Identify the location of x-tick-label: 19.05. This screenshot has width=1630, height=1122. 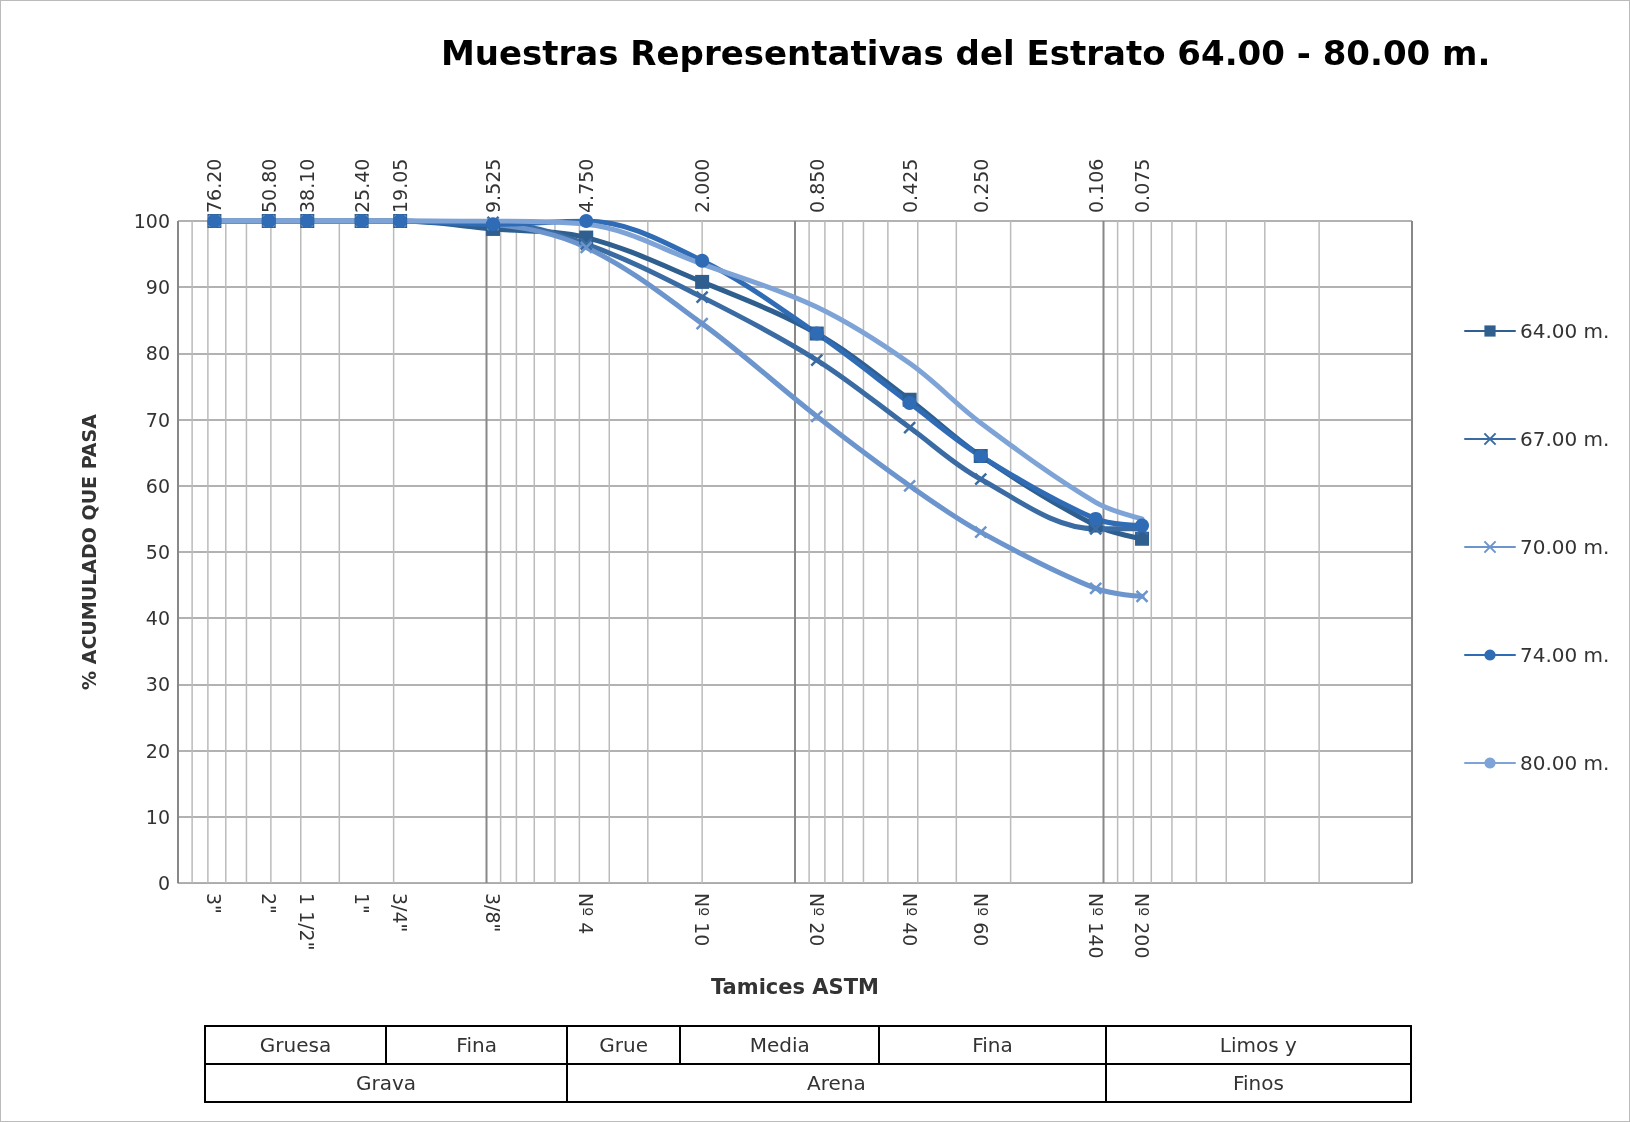
(400, 185).